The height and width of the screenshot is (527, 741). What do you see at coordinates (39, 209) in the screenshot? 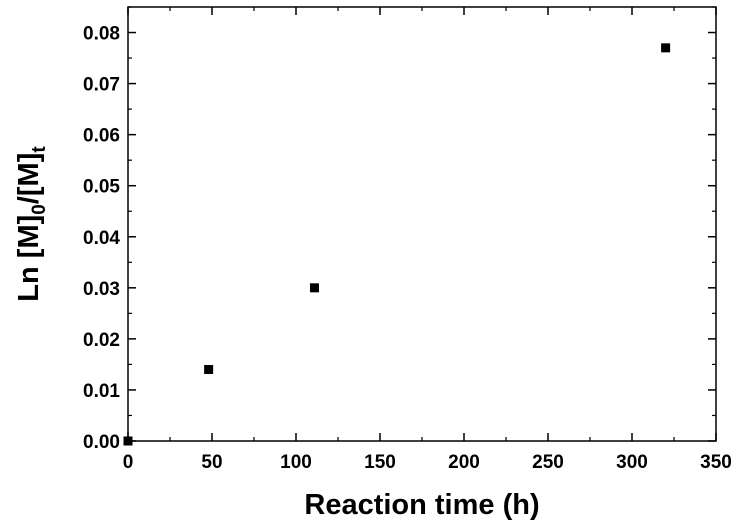
I see `y-axis-title-subscript: 0` at bounding box center [39, 209].